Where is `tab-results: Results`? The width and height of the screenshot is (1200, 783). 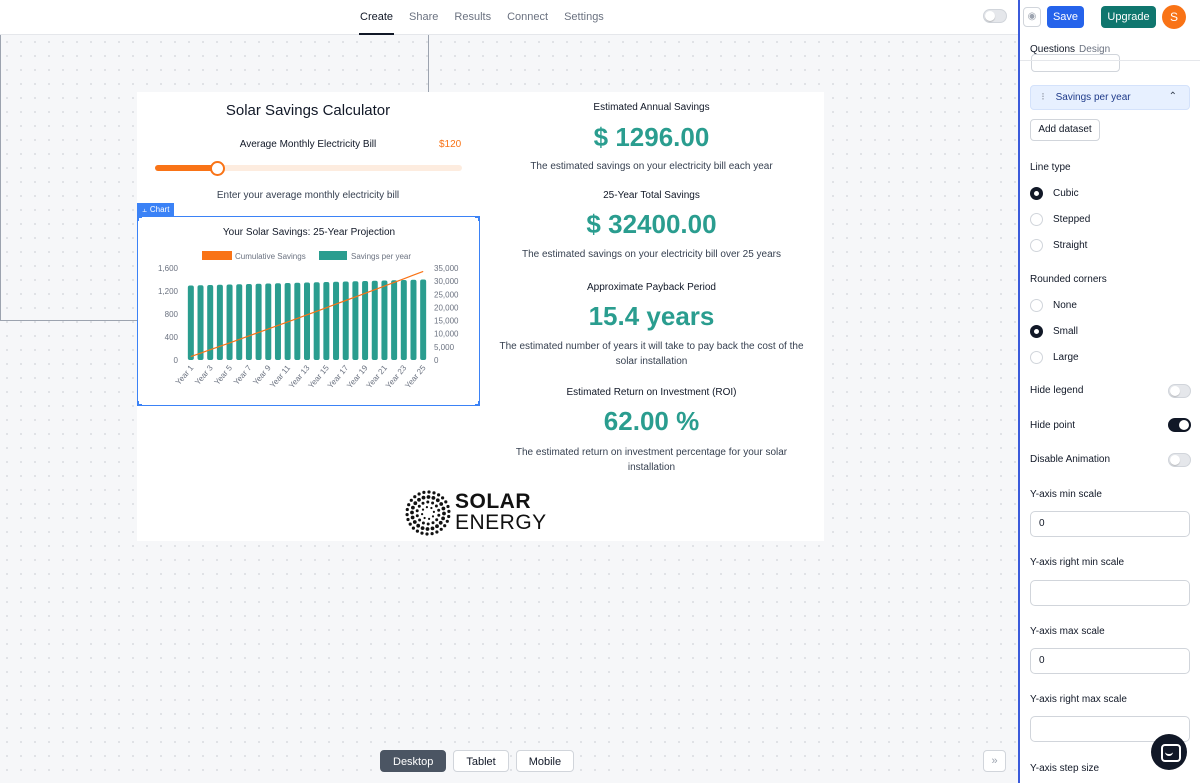
tab-results: Results is located at coordinates (473, 17).